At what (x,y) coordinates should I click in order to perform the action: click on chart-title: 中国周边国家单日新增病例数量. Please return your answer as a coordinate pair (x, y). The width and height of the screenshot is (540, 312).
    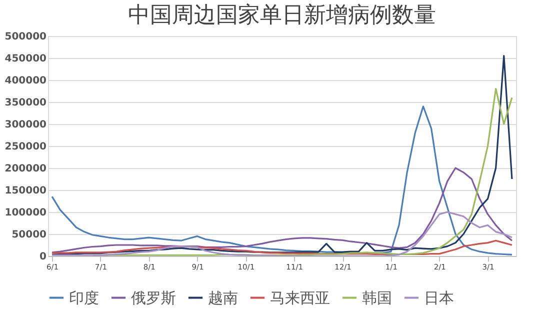
    Looking at the image, I should click on (282, 15).